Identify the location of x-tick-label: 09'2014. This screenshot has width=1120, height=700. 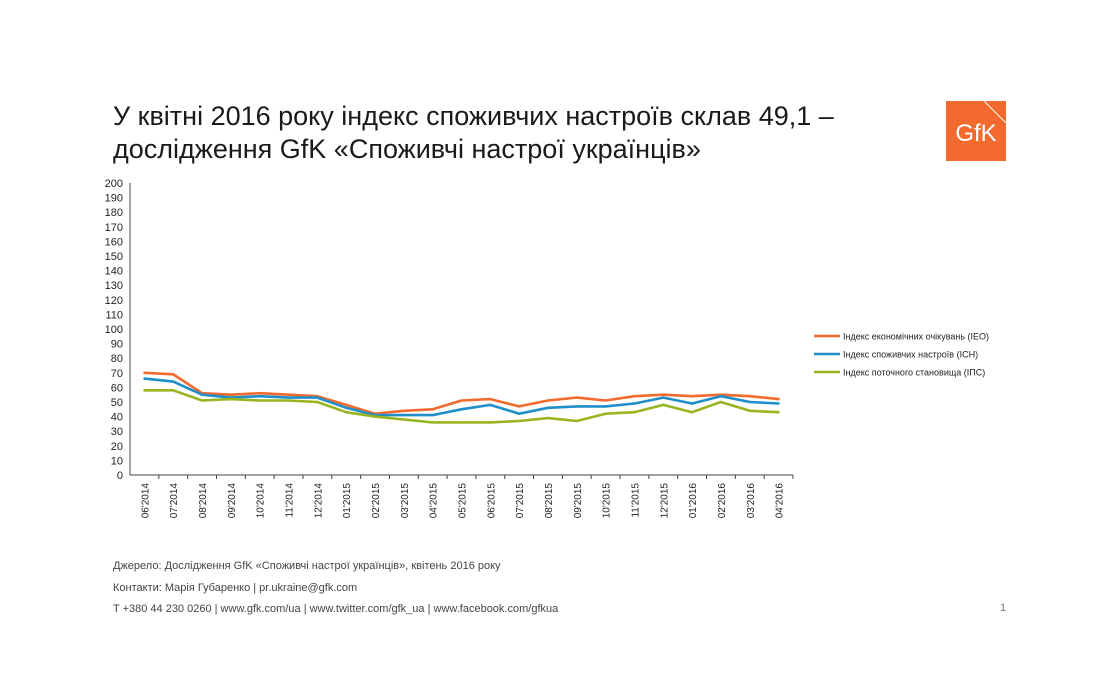
(232, 501).